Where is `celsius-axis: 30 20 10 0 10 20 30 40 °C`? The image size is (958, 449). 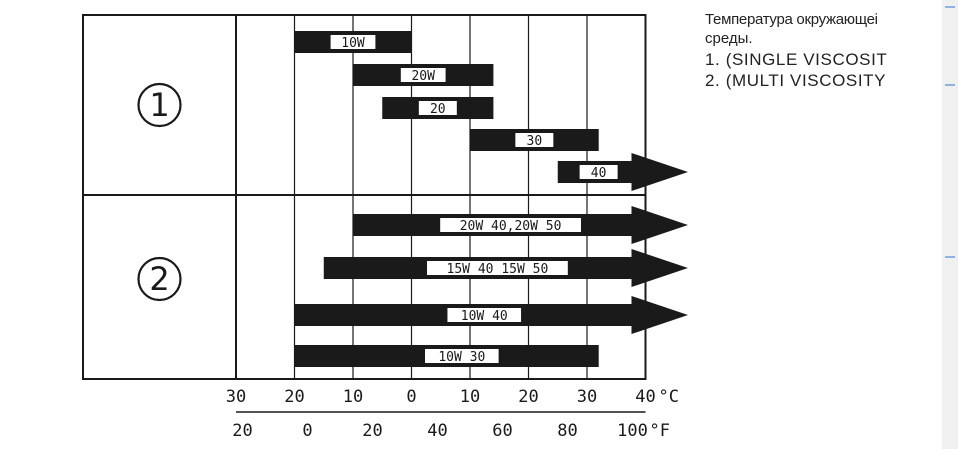
celsius-axis: 30 20 10 0 10 20 30 40 °C is located at coordinates (452, 400).